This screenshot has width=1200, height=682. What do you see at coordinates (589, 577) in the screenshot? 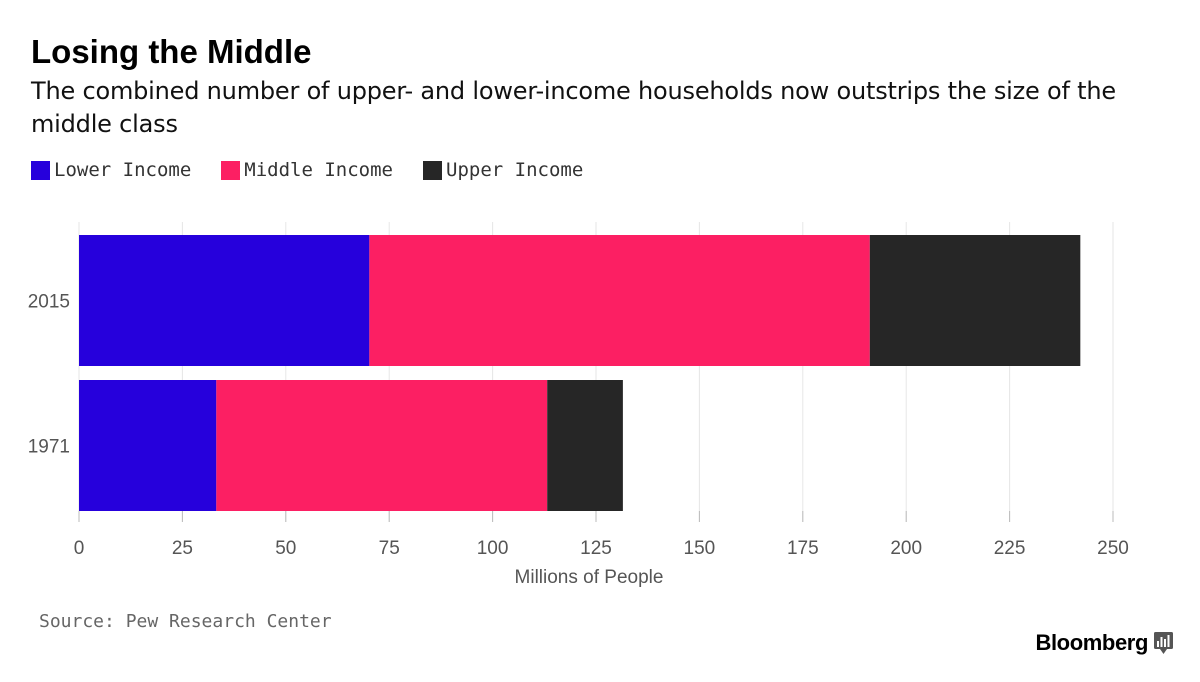
I see `x-axis-label: Millions of People` at bounding box center [589, 577].